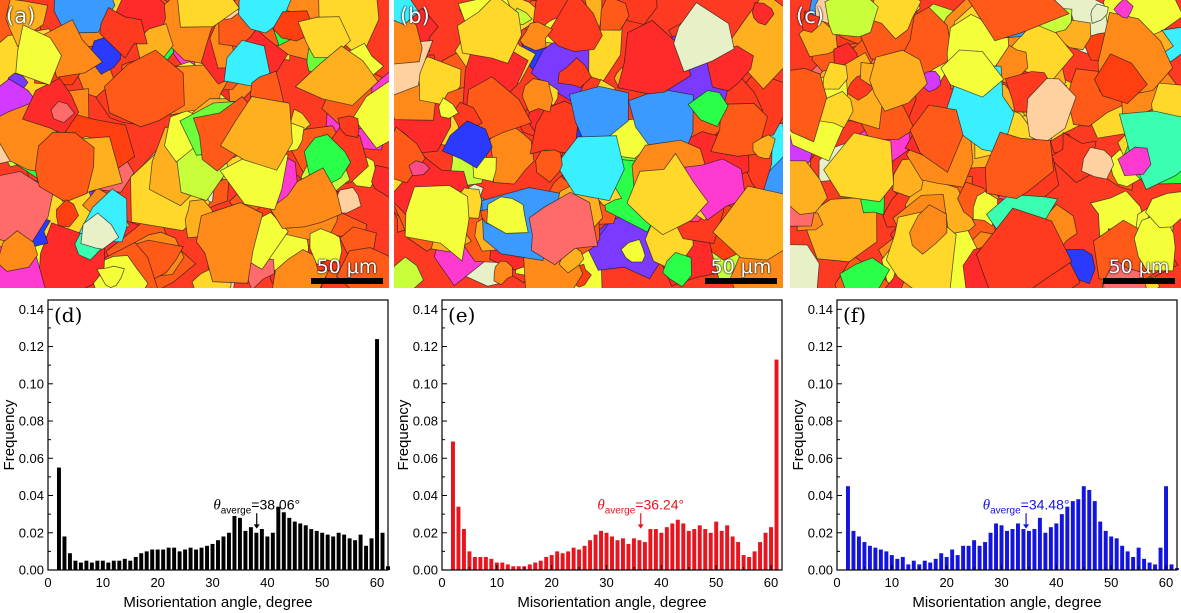 The height and width of the screenshot is (613, 1181). What do you see at coordinates (640, 521) in the screenshot?
I see `average-arrow` at bounding box center [640, 521].